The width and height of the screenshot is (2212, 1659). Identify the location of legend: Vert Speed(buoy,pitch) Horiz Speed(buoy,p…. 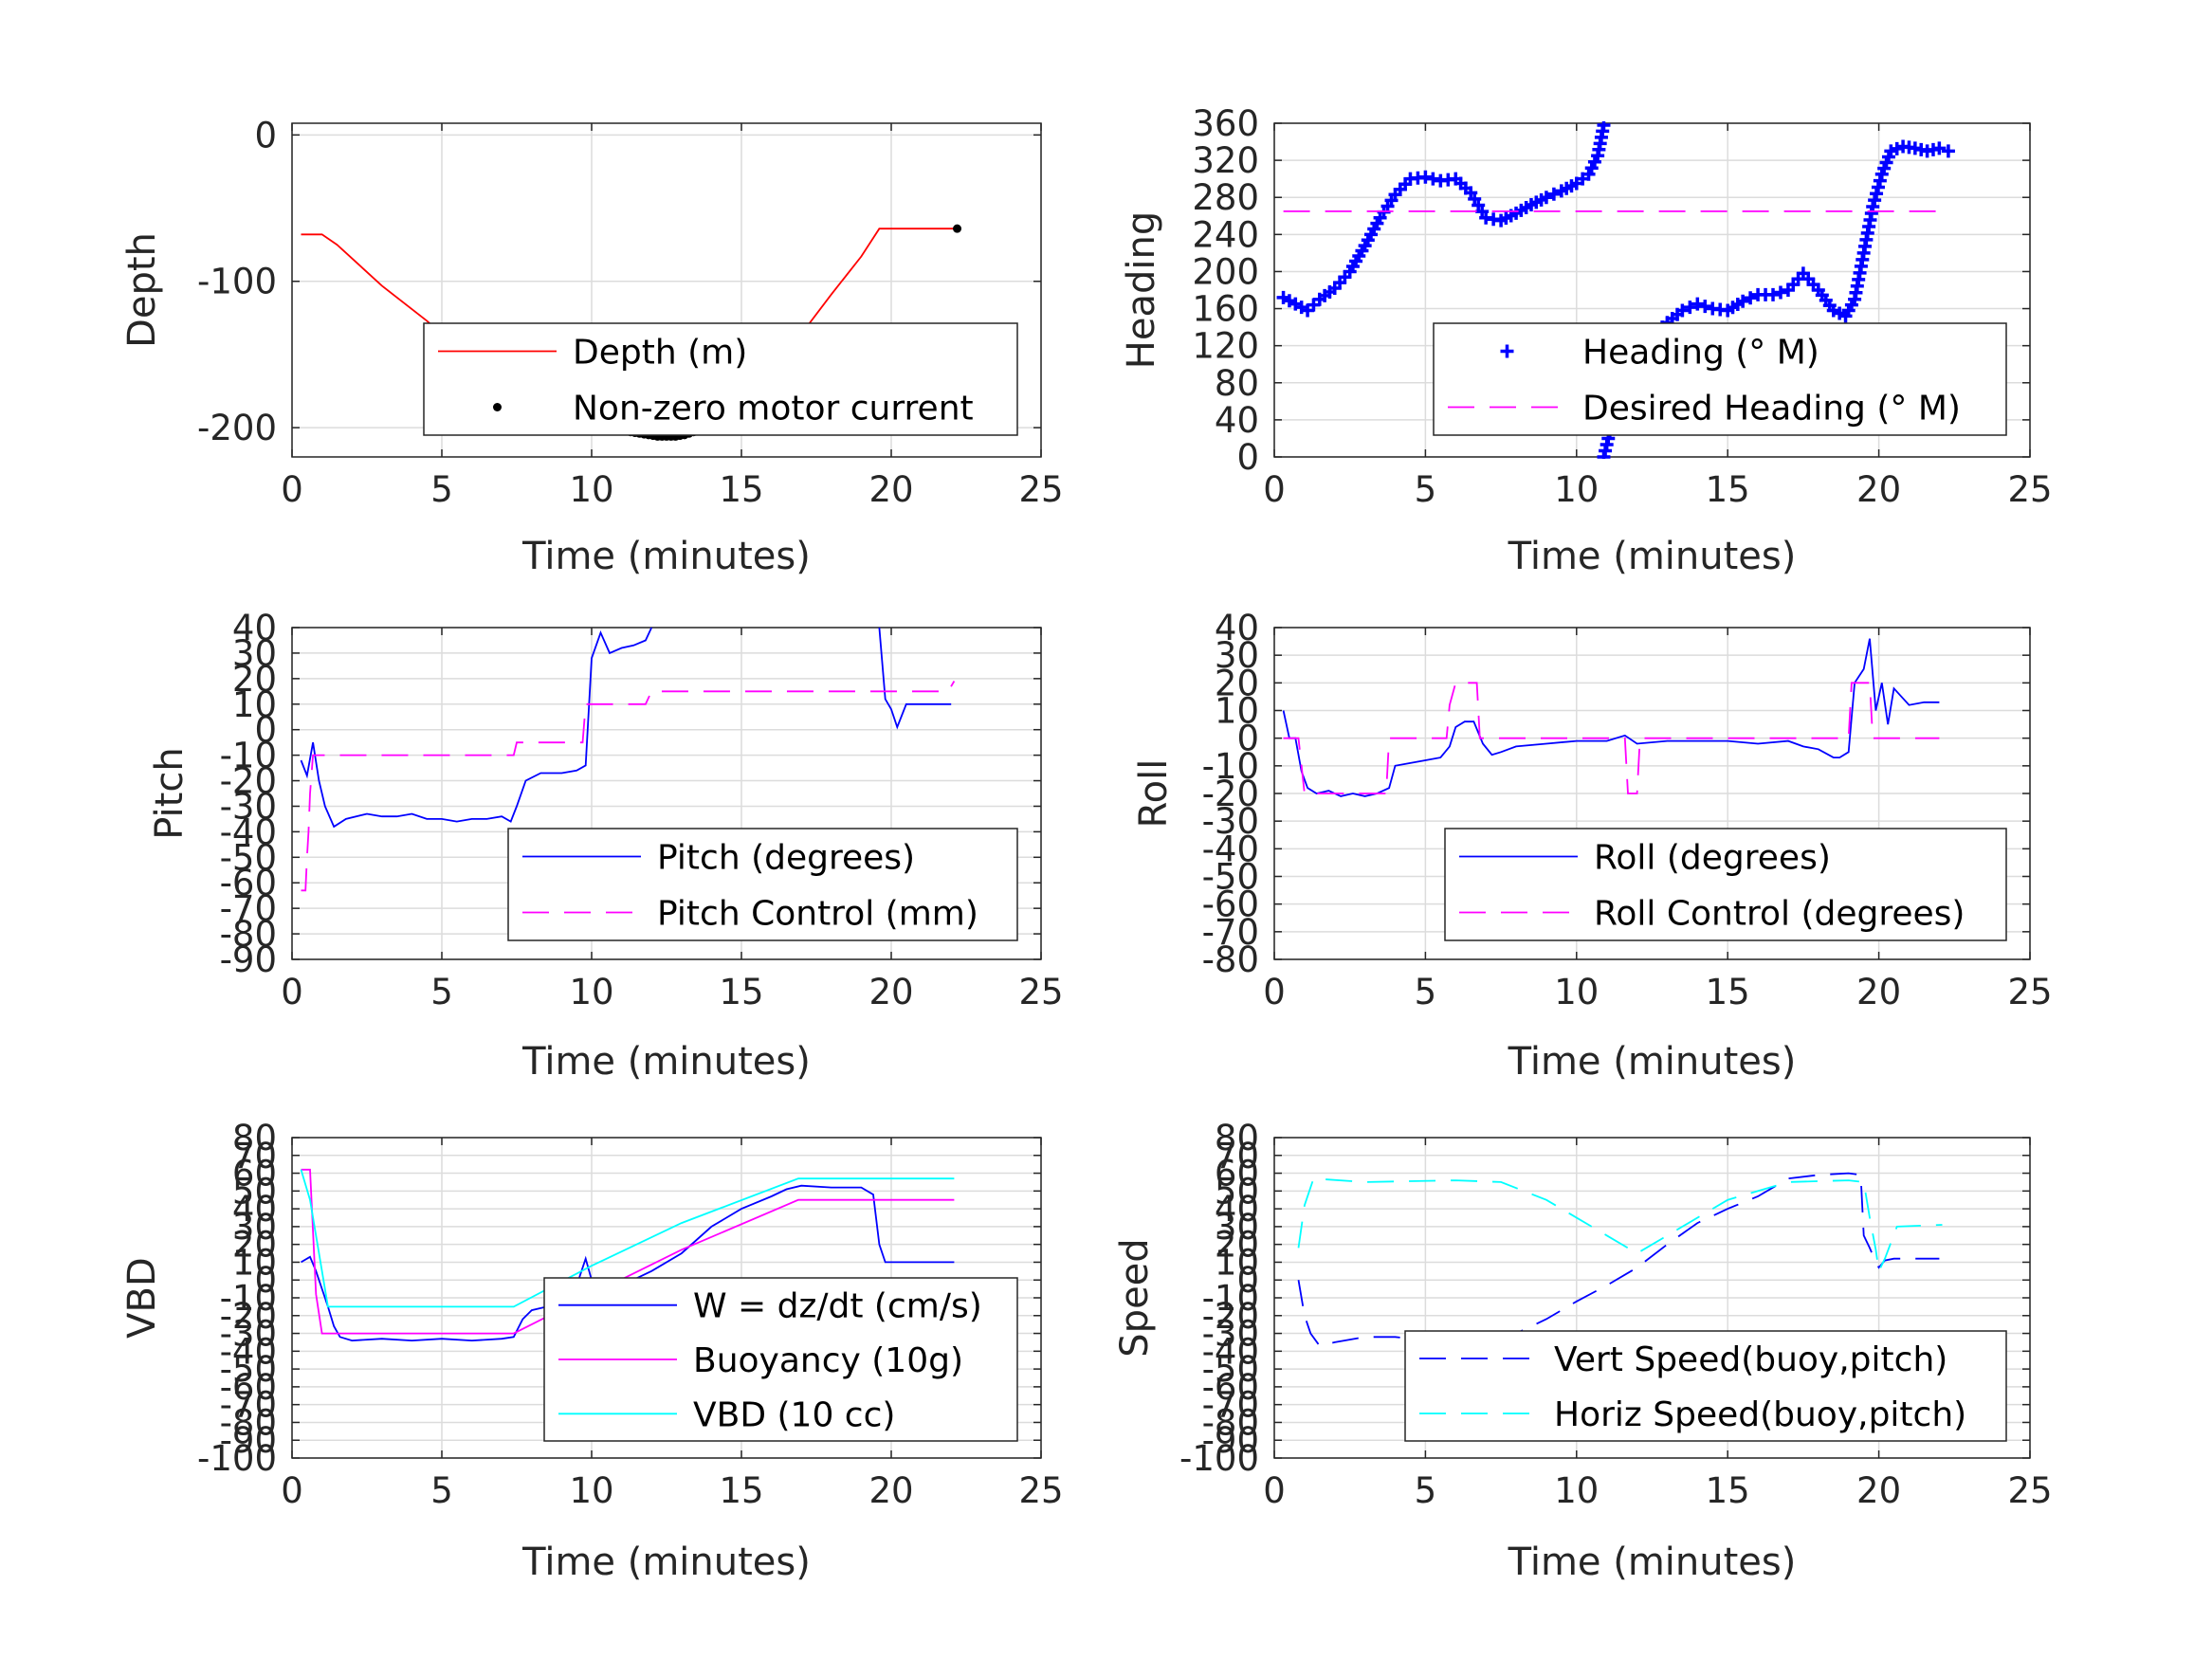
(1705, 1386).